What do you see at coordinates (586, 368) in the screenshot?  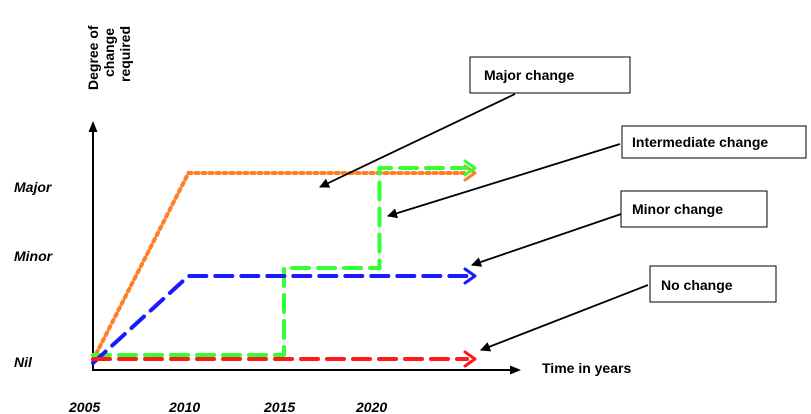 I see `x-axis-title: Time in years` at bounding box center [586, 368].